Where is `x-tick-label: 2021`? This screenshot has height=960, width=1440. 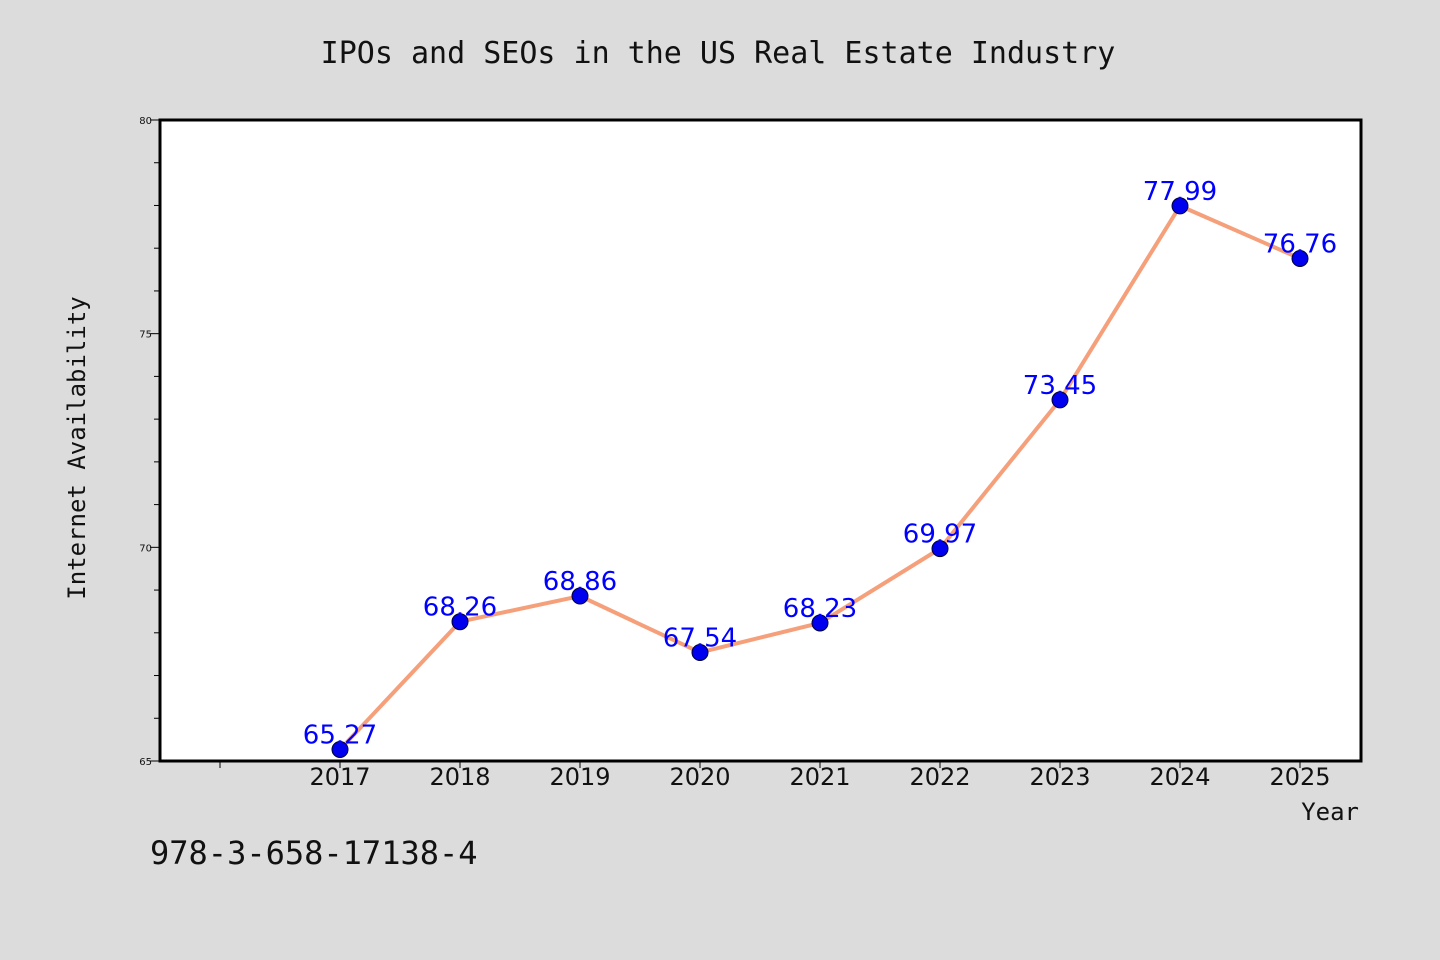
x-tick-label: 2021 is located at coordinates (819, 777).